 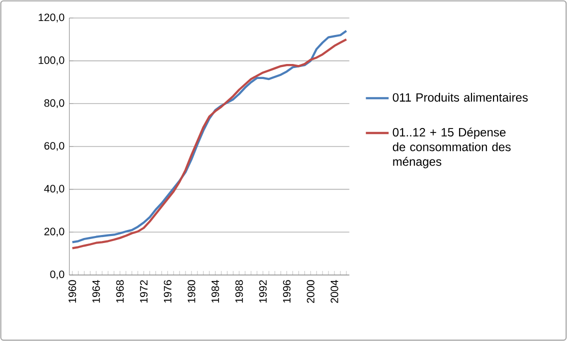 What do you see at coordinates (192, 291) in the screenshot?
I see `x-tick-label: 1980` at bounding box center [192, 291].